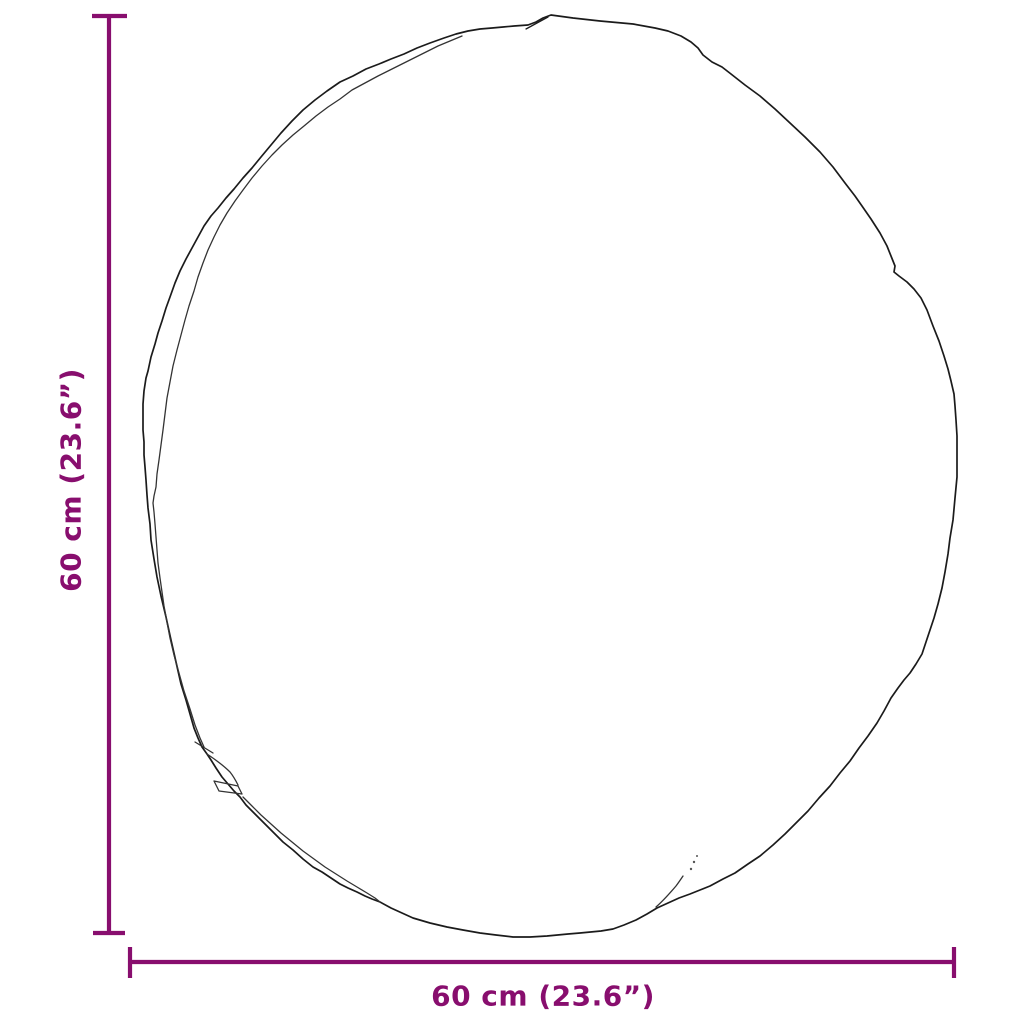  What do you see at coordinates (71, 480) in the screenshot?
I see `vertical-dimension-label: 60 cm (23.6”)` at bounding box center [71, 480].